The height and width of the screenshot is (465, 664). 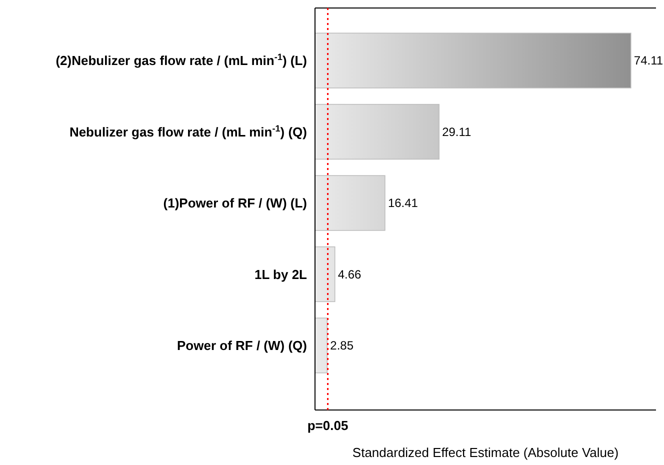 I want to click on data-label: 4.66, so click(x=350, y=274).